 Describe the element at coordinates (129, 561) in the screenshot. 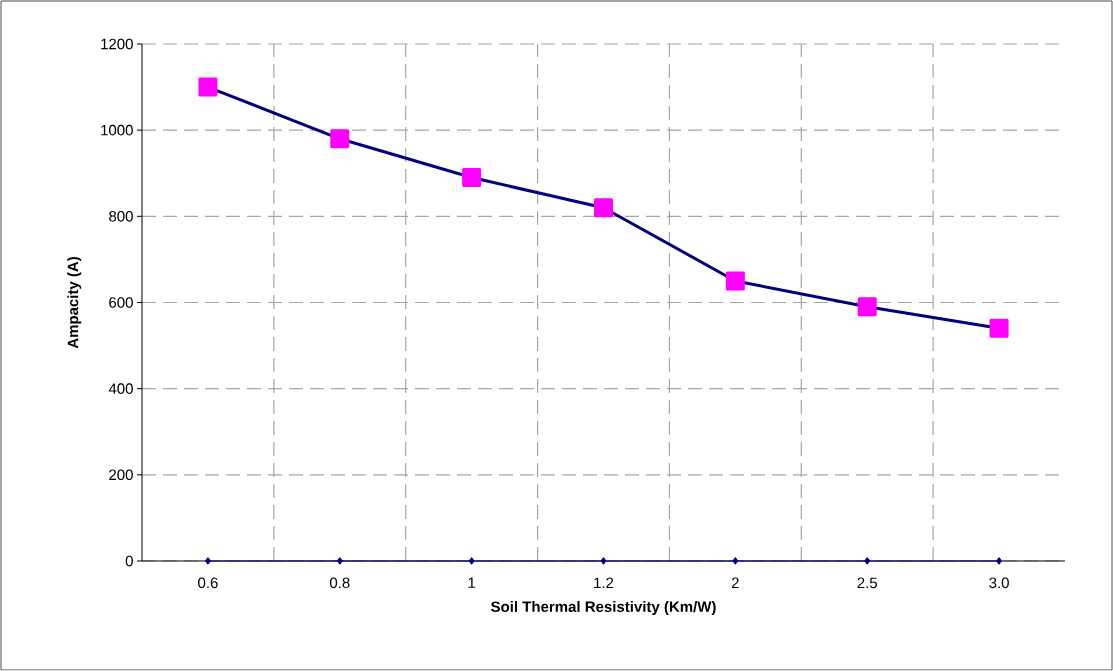

I see `y-tick-label: 0` at that location.